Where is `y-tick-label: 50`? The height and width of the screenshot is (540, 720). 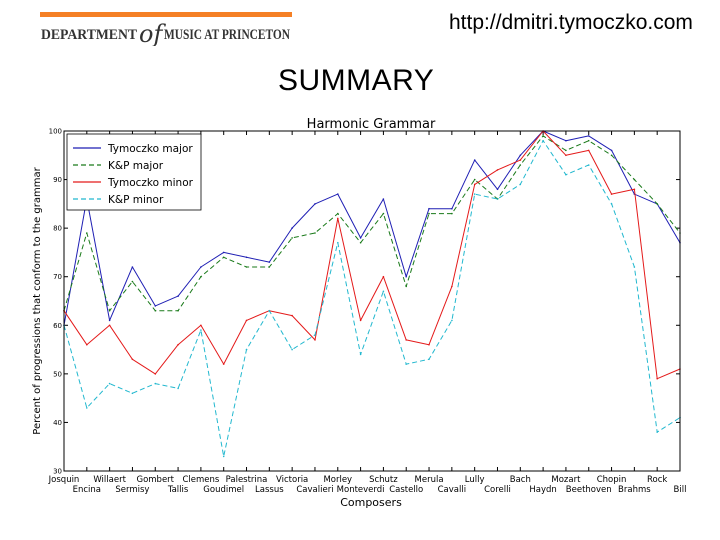
y-tick-label: 50 is located at coordinates (57, 374).